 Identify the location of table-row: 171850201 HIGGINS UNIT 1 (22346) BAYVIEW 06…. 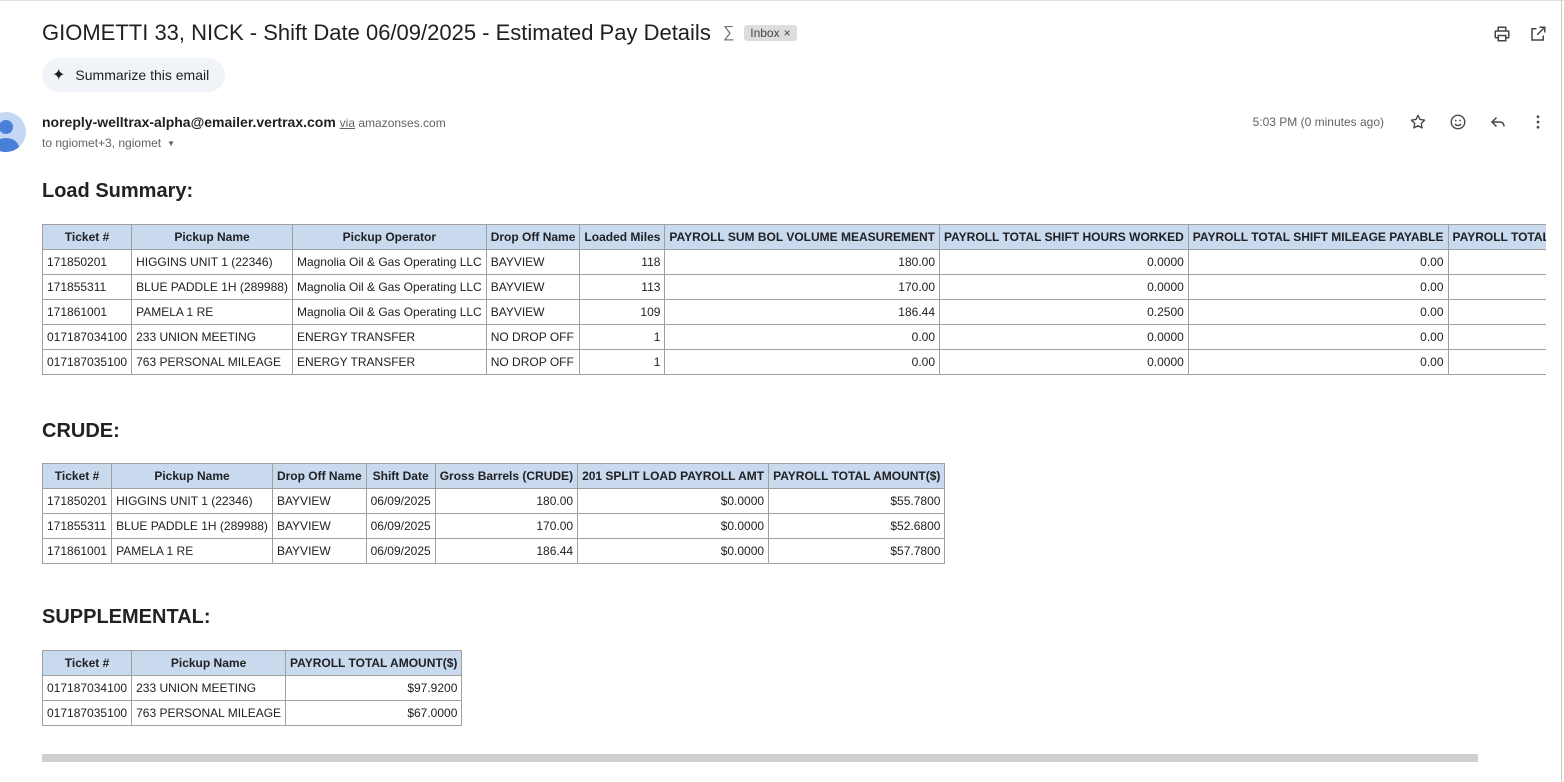
(493, 501).